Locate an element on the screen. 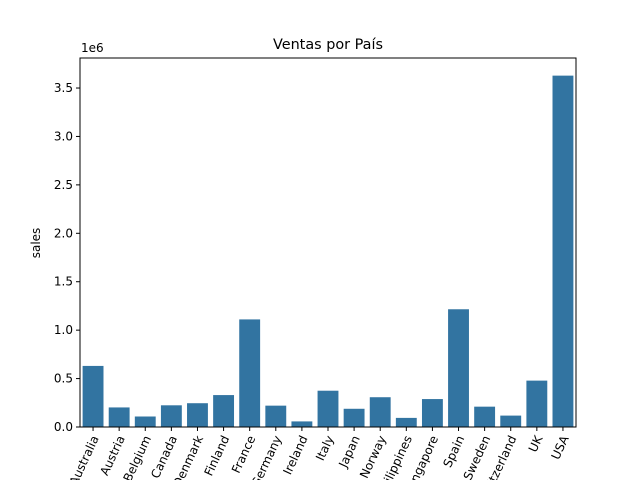 The image size is (640, 480). bar-japan is located at coordinates (354, 417).